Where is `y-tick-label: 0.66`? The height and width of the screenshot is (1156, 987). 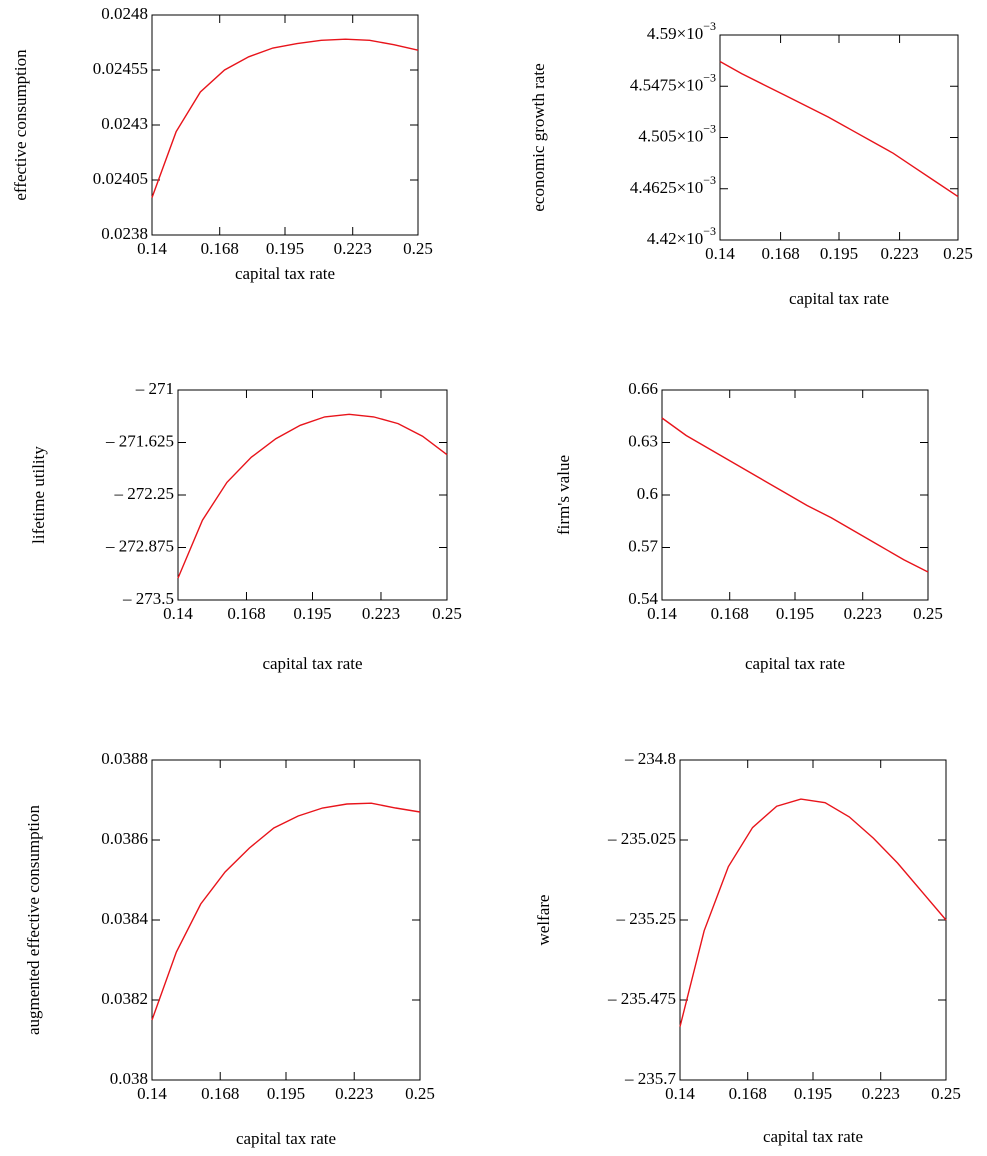 y-tick-label: 0.66 is located at coordinates (643, 388).